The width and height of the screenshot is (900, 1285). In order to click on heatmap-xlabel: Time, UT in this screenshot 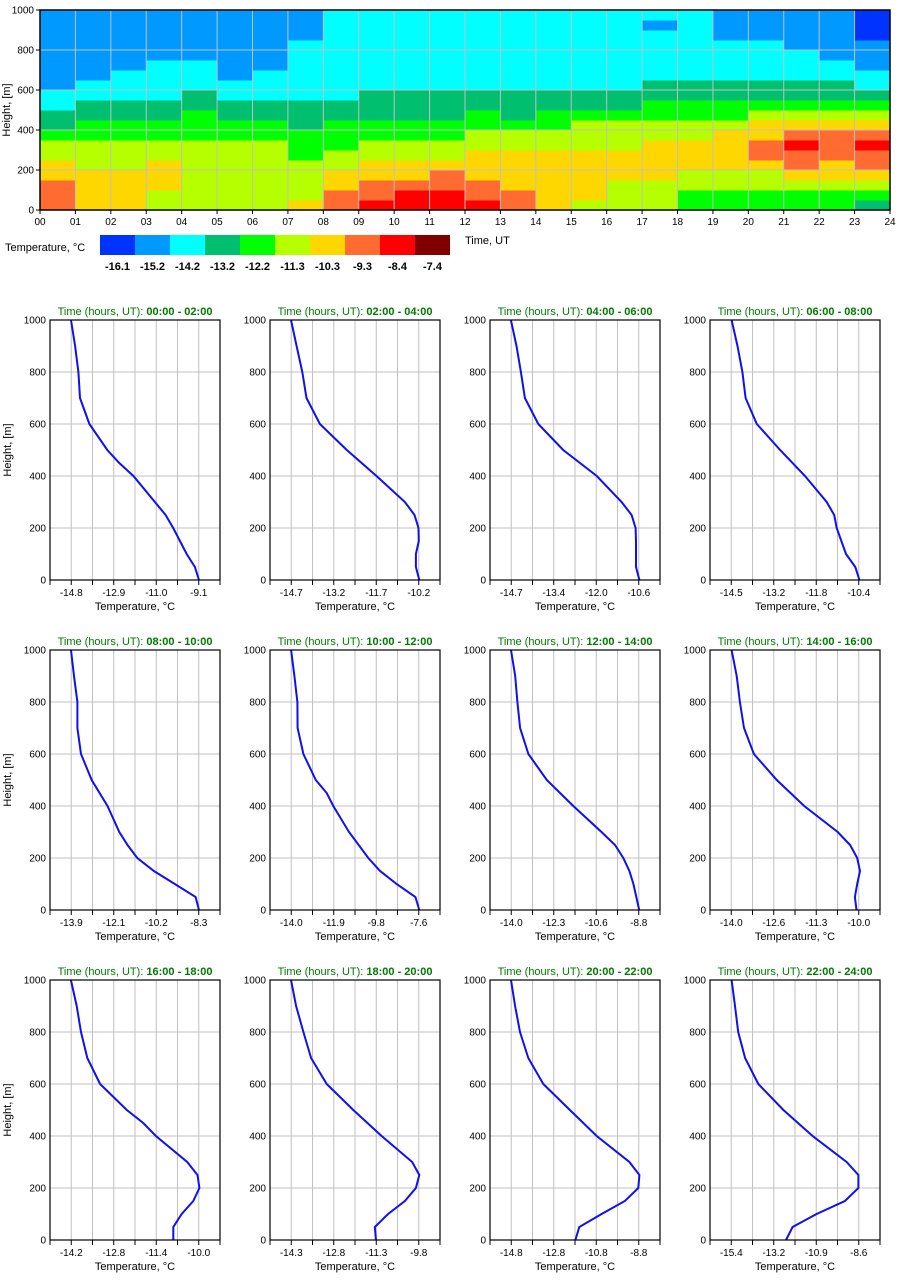, I will do `click(487, 241)`.